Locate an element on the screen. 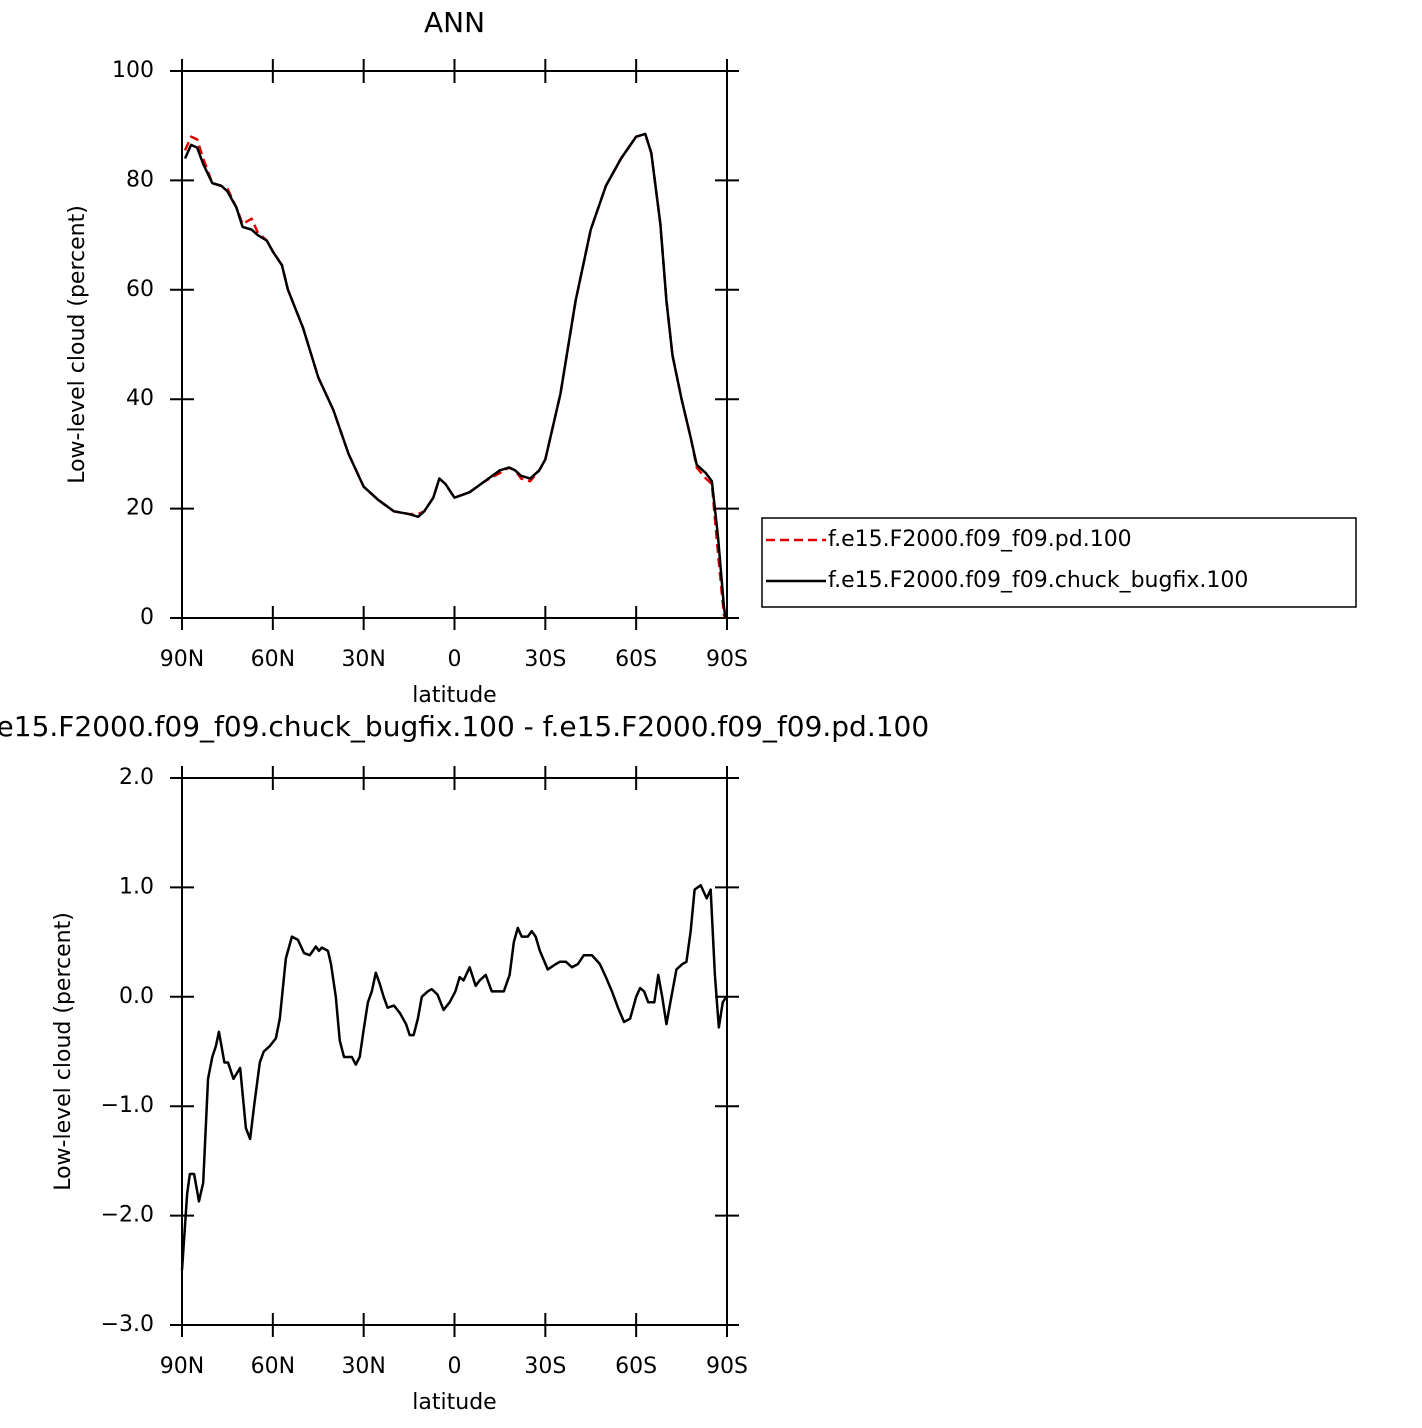 This screenshot has width=1422, height=1428. y-tick-label: 2.0 is located at coordinates (136, 777).